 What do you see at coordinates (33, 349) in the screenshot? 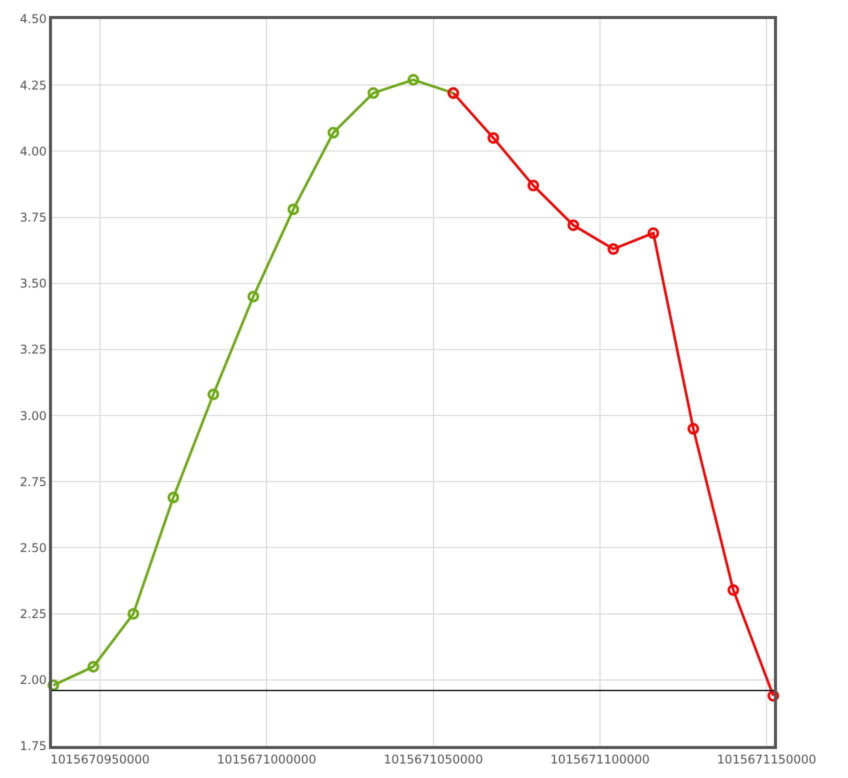
I see `y-tick-label: 3.25` at bounding box center [33, 349].